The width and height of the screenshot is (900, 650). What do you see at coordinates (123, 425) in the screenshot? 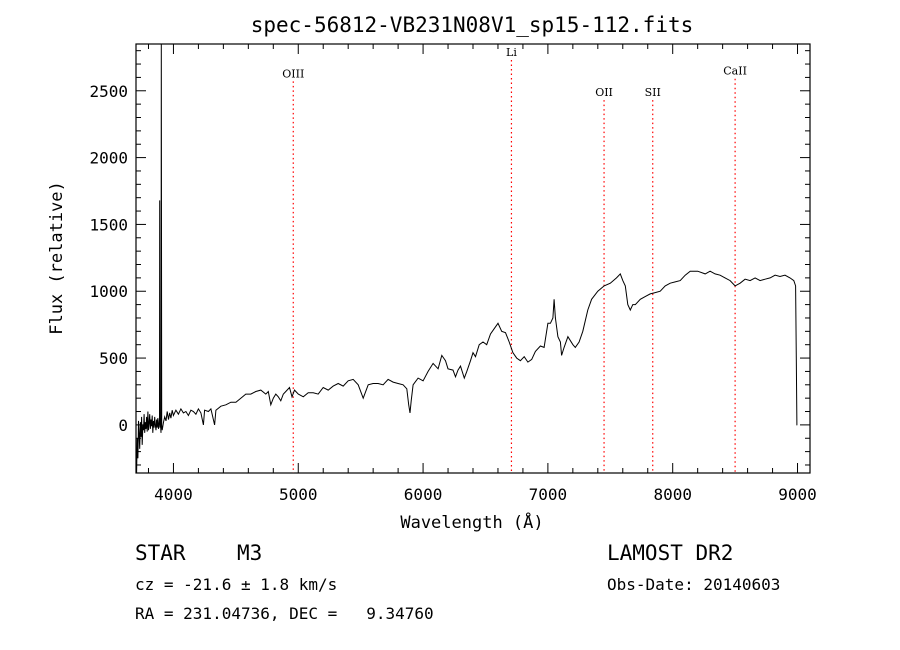
I see `y-tick-label: 0` at bounding box center [123, 425].